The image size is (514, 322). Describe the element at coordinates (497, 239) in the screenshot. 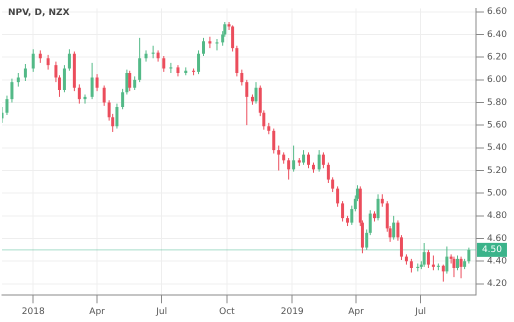

I see `y-tick-label: 4.60` at that location.